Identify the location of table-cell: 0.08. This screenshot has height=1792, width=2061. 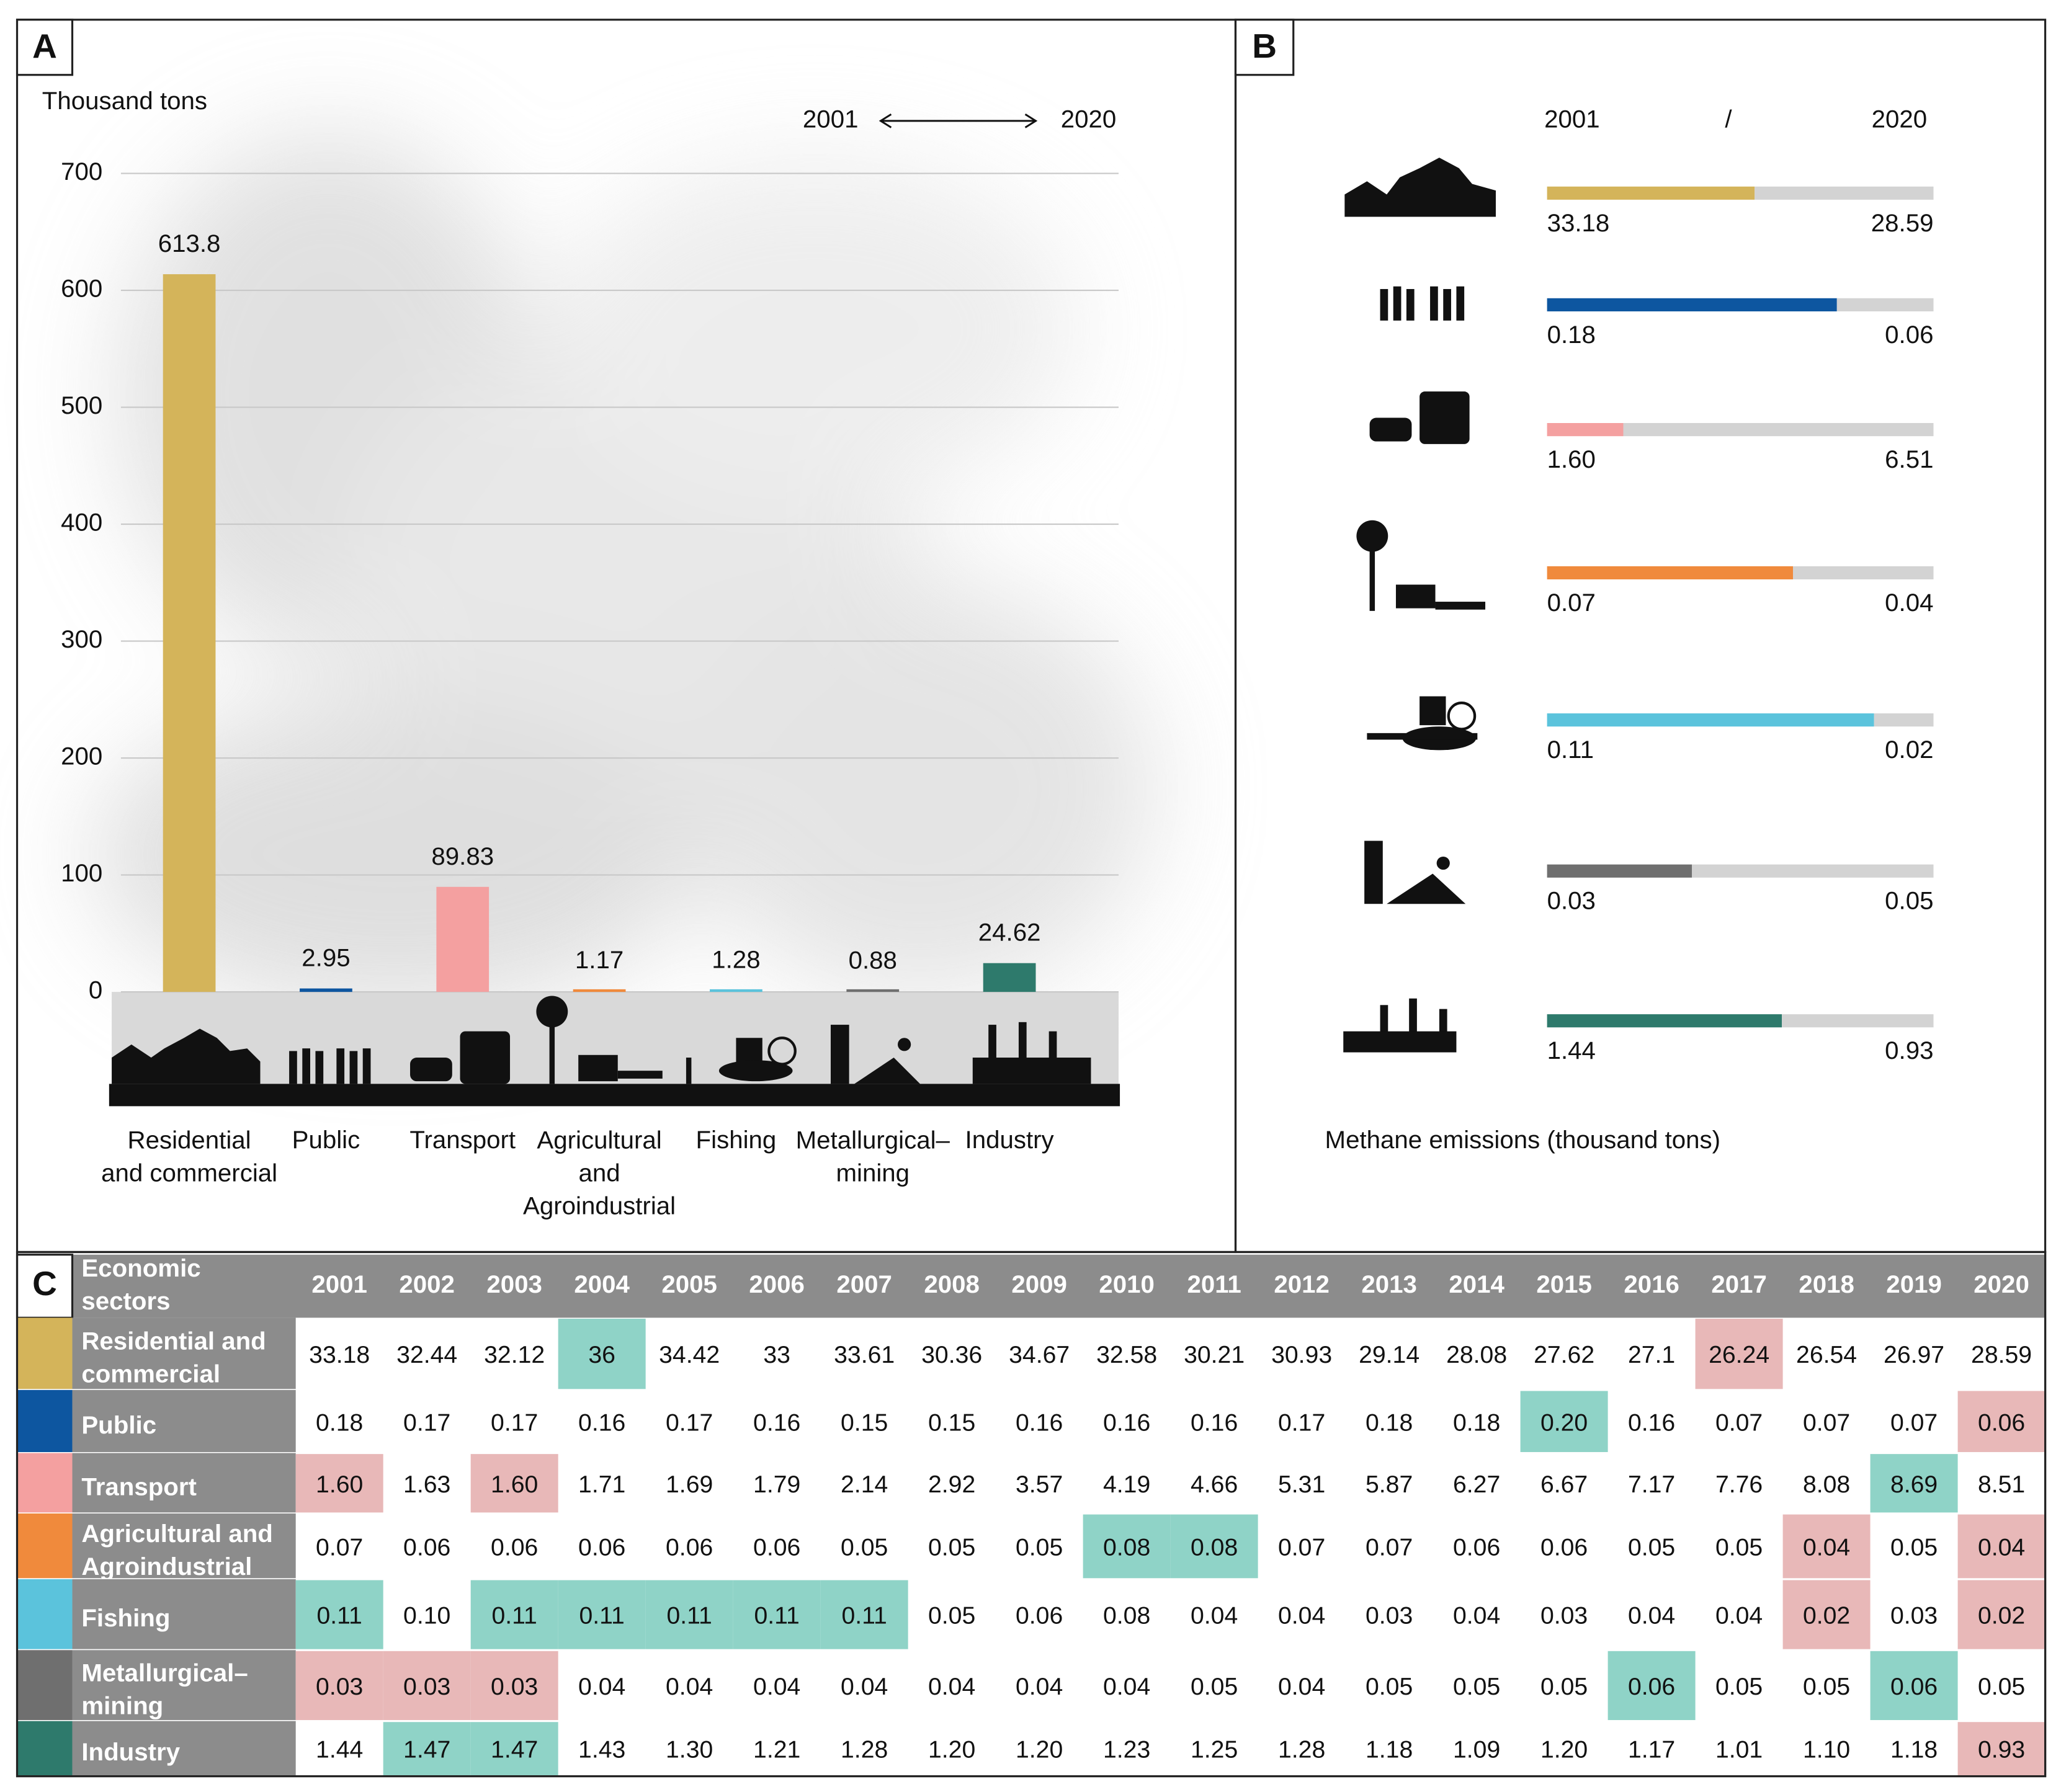
(1126, 1616).